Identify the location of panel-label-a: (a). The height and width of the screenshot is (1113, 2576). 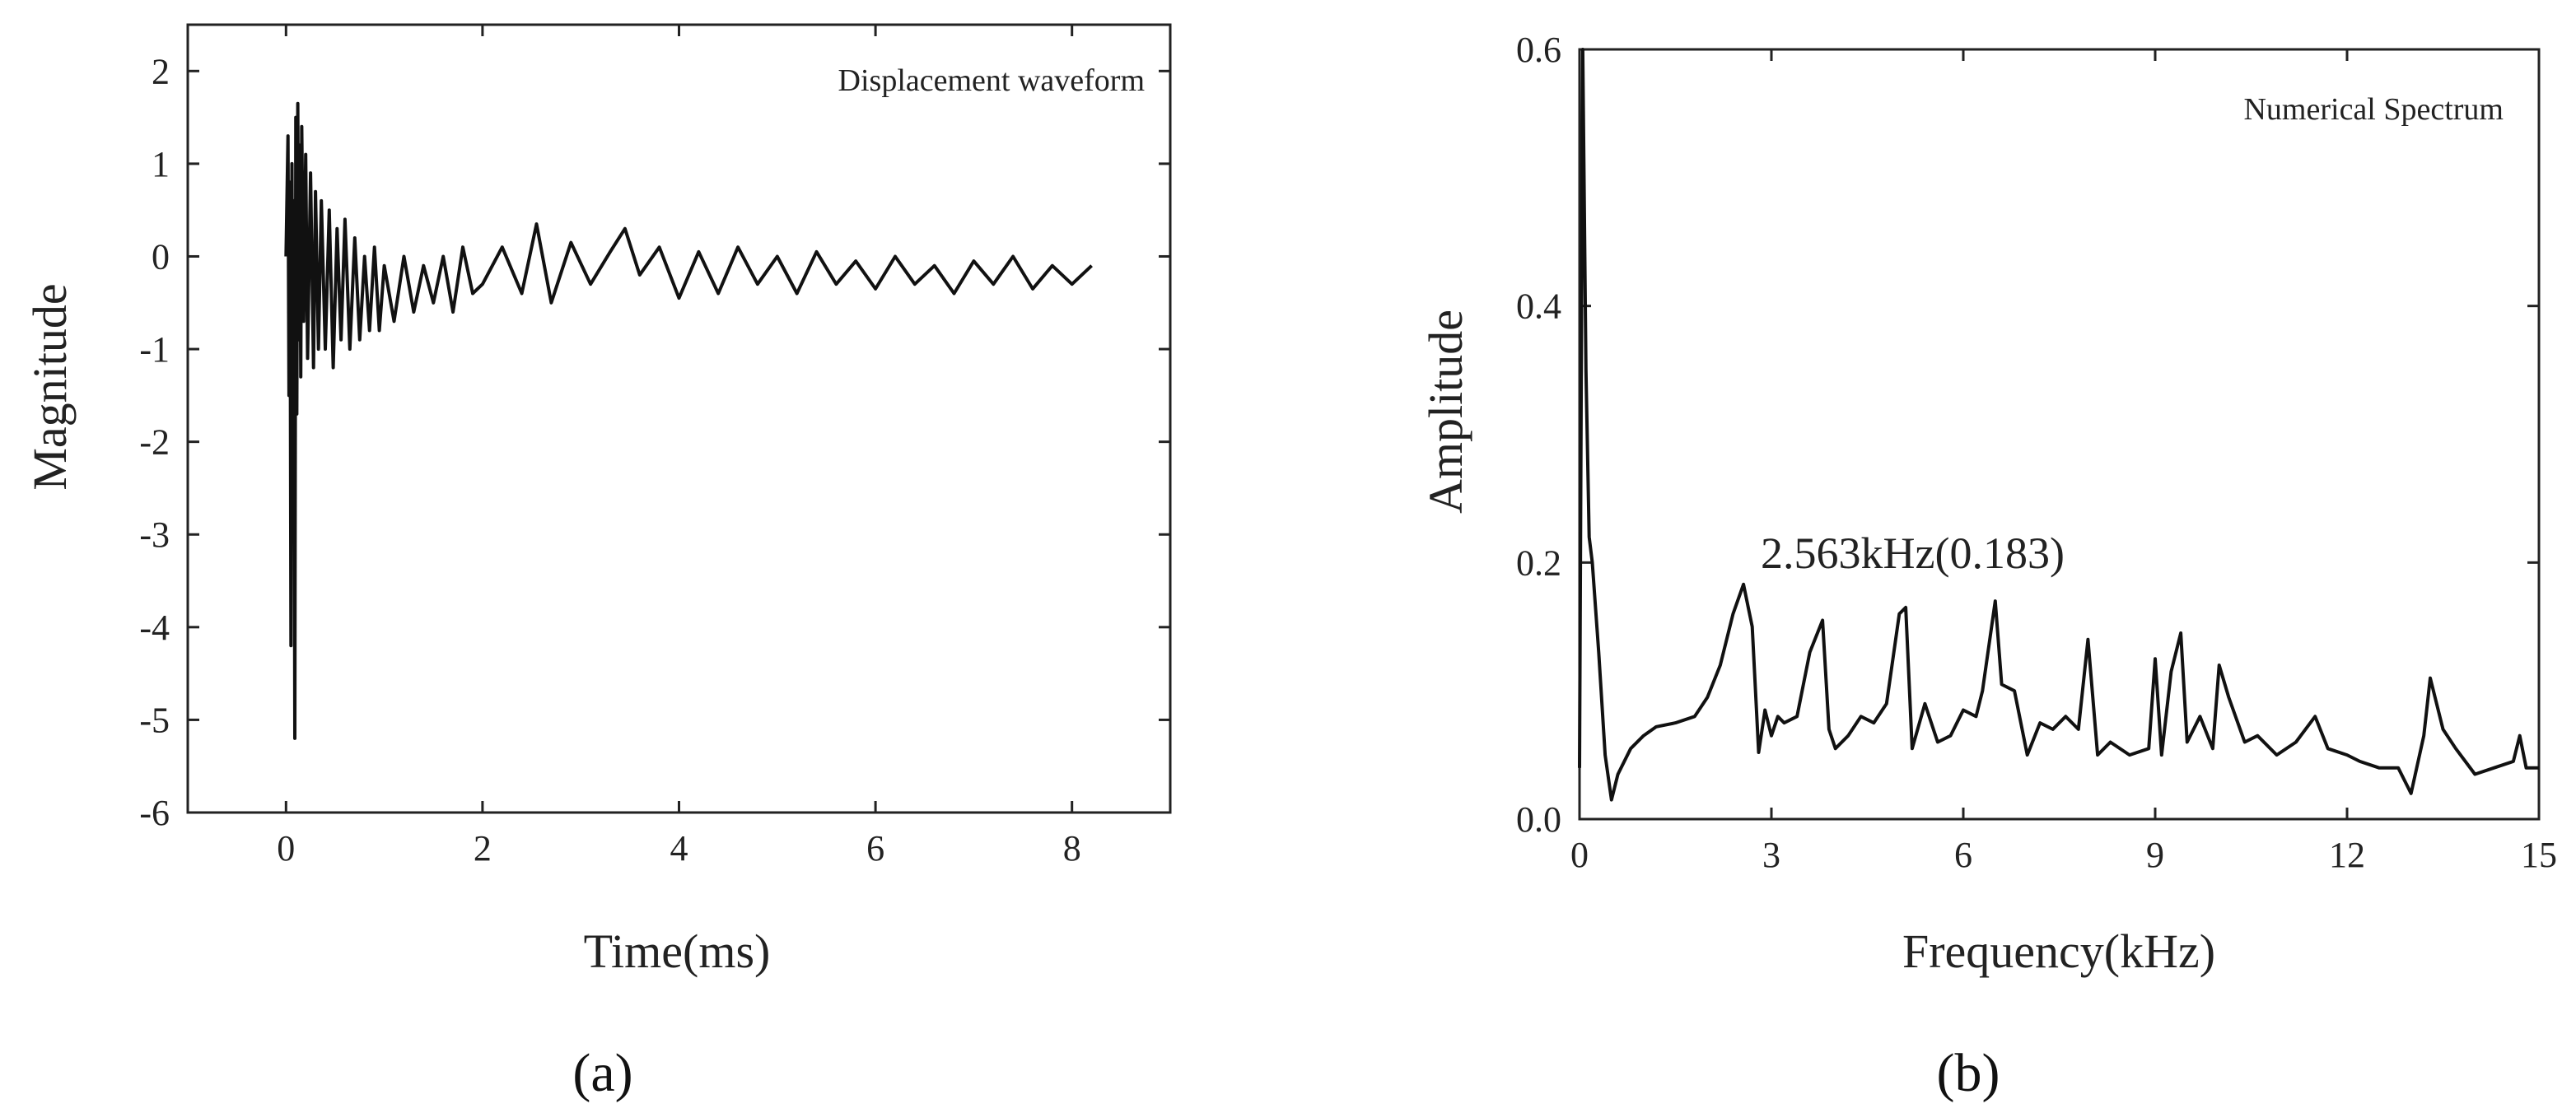
(602, 1073).